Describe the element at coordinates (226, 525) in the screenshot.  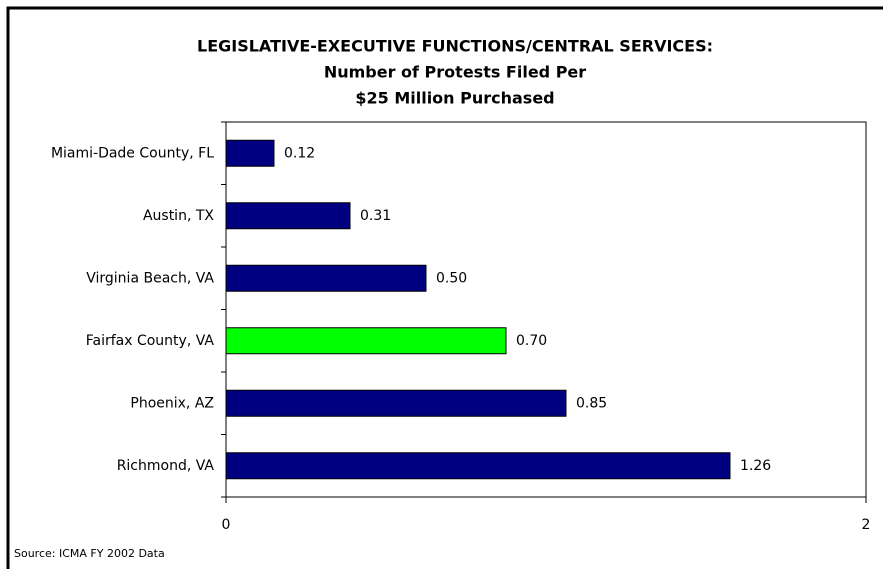
I see `x-tick-label: 0` at that location.